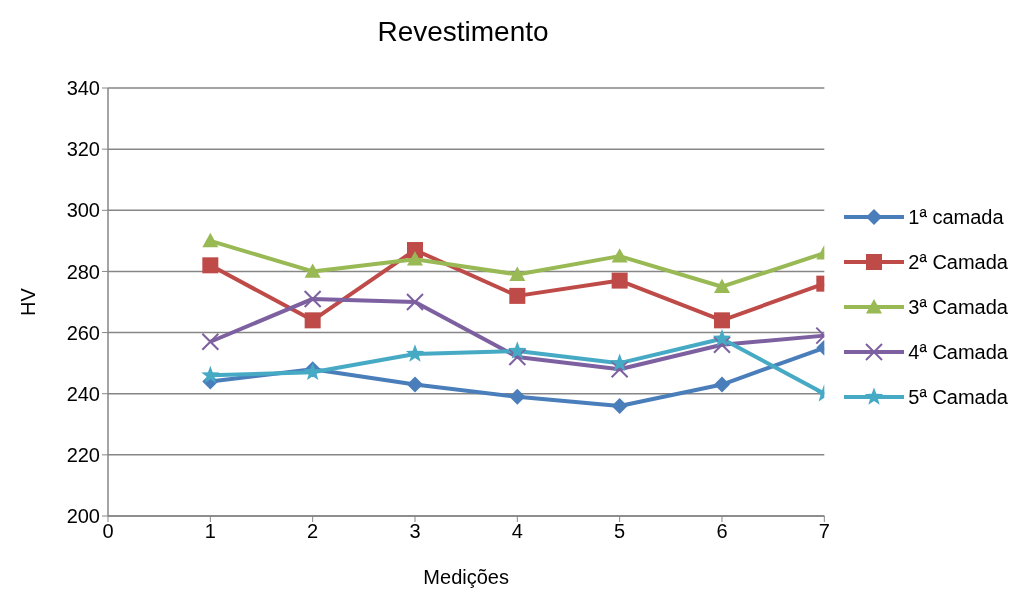  Describe the element at coordinates (83, 393) in the screenshot. I see `y-tick-label: 240` at that location.